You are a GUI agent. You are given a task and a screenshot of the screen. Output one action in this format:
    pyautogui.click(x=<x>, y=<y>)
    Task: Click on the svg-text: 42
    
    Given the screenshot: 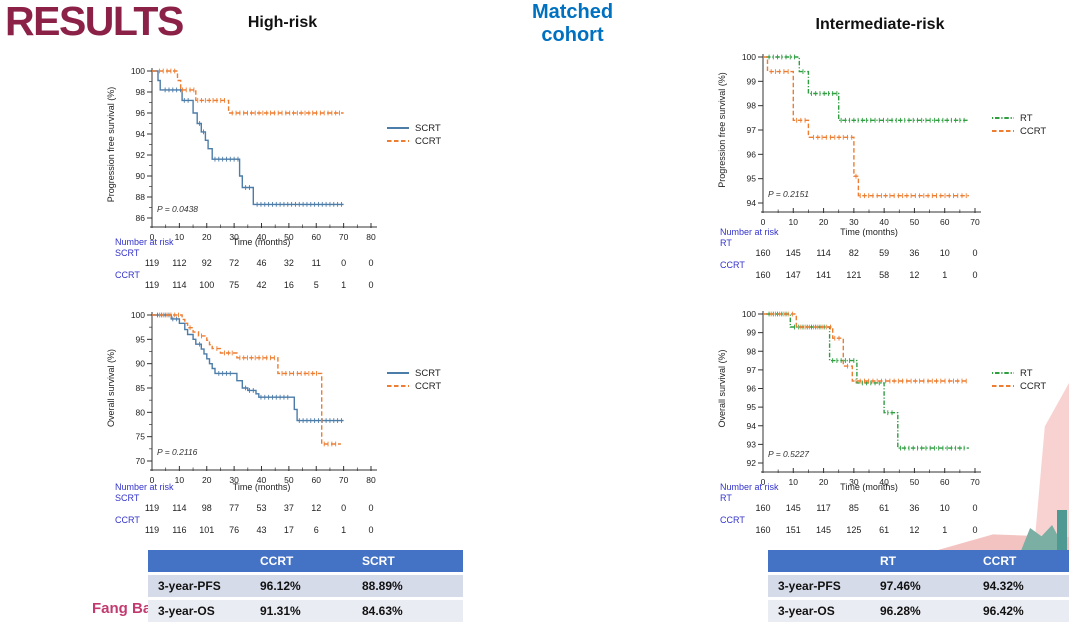 What is the action you would take?
    pyautogui.click(x=261, y=285)
    